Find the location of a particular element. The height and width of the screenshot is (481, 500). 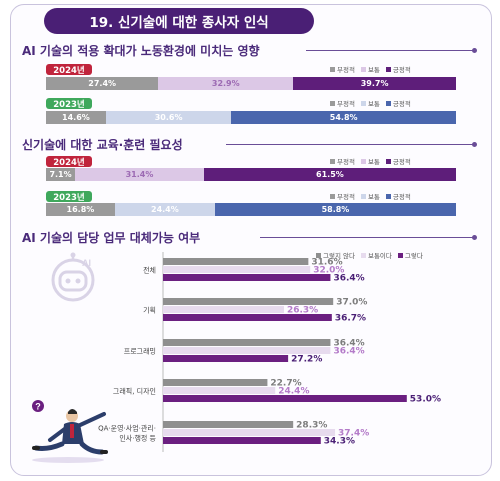

segment-neutral: 30.6% is located at coordinates (168, 117).